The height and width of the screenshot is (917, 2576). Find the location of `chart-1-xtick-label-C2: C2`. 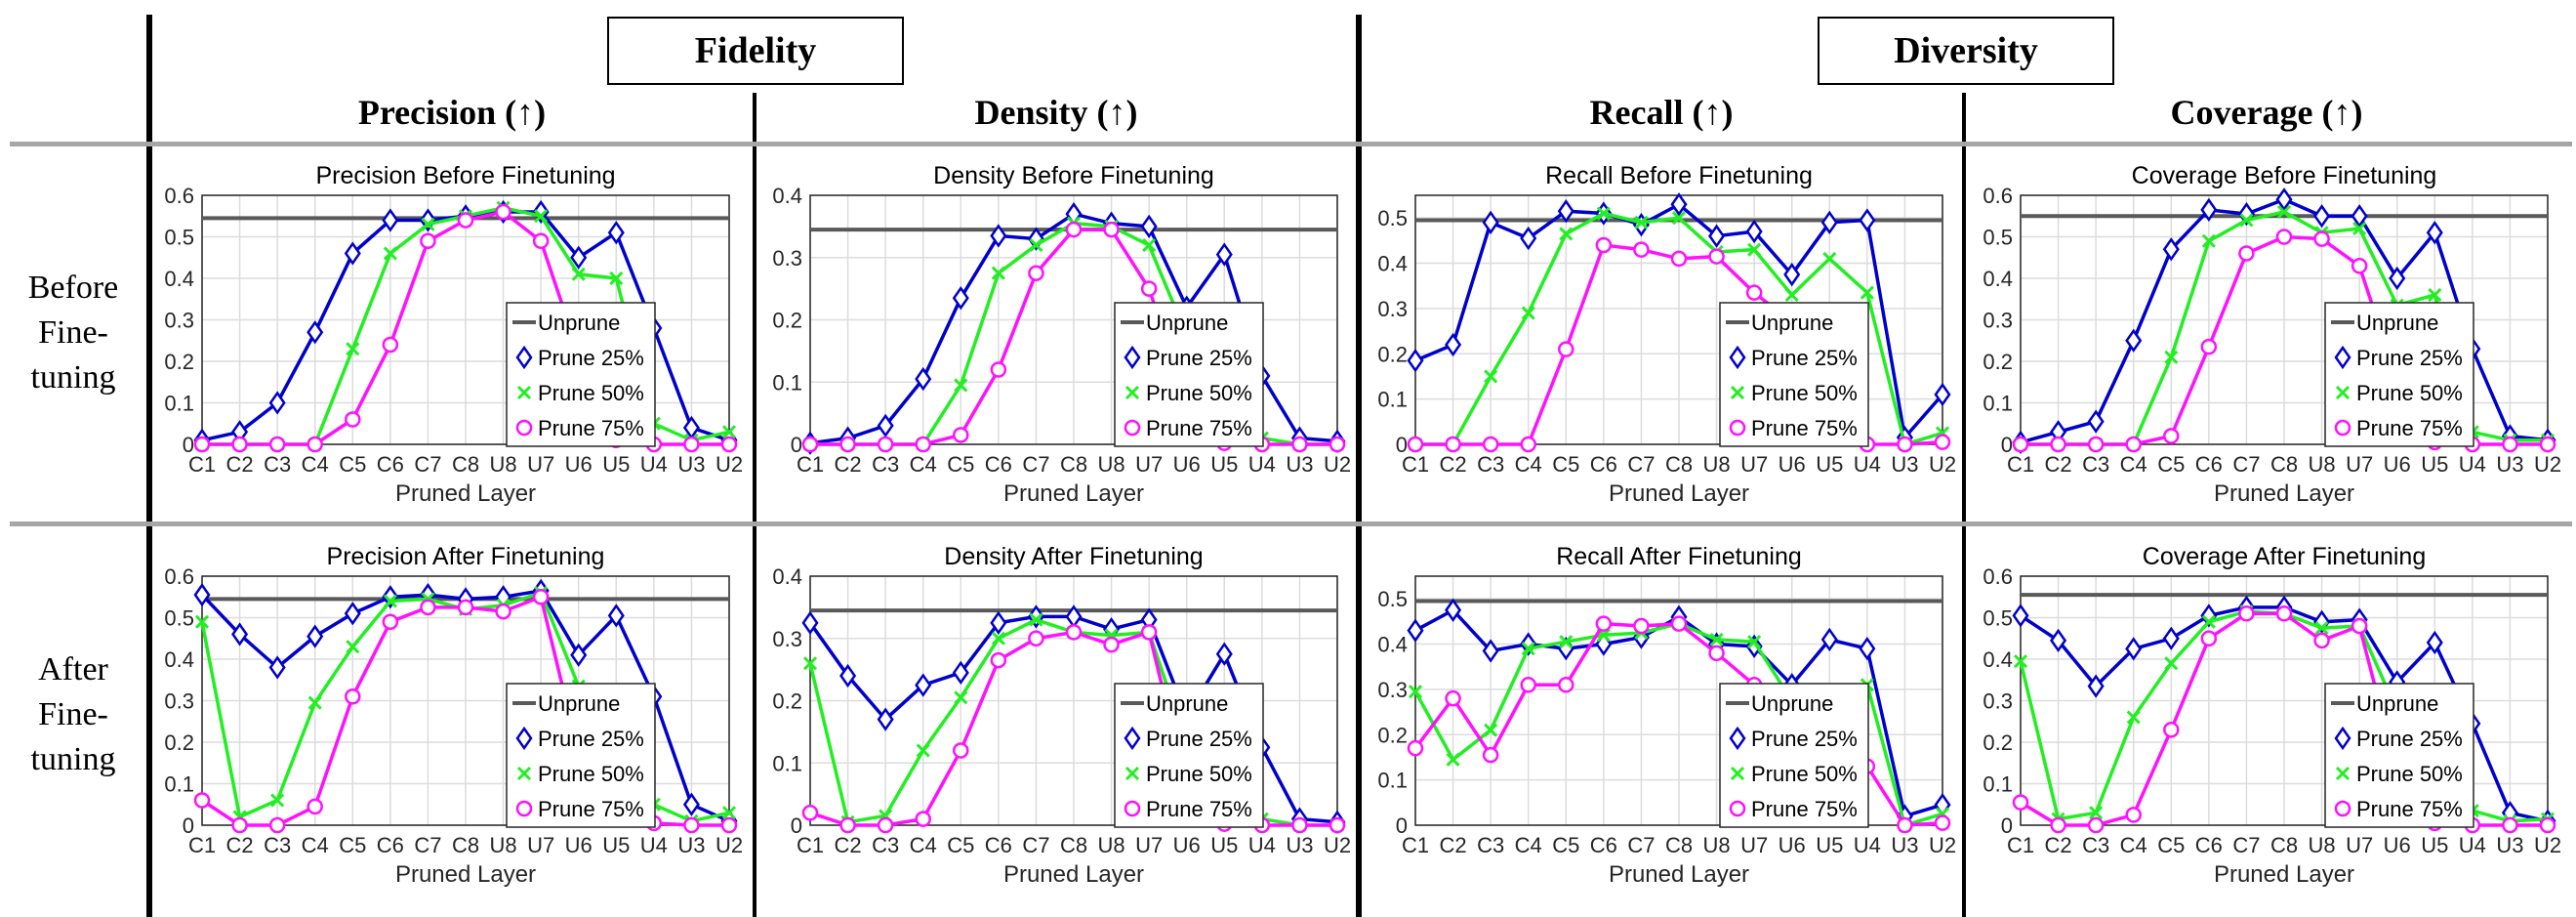

chart-1-xtick-label-C2: C2 is located at coordinates (240, 464).